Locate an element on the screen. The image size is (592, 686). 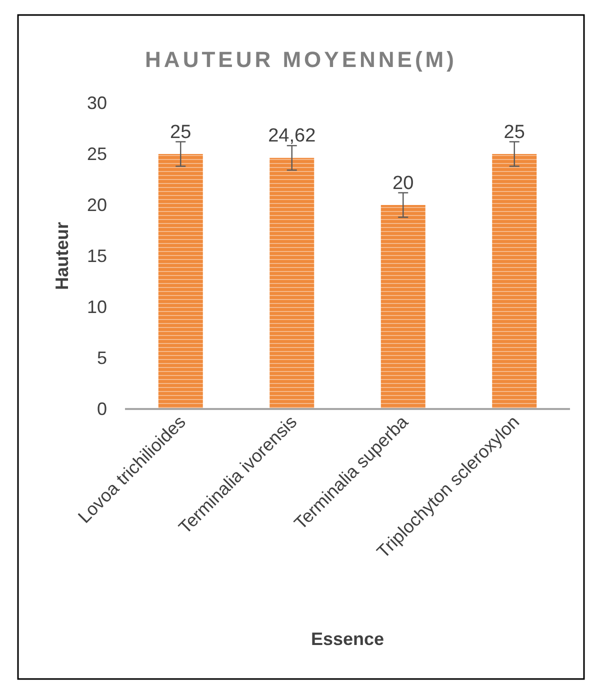
y-tick-label: 20 is located at coordinates (96, 205).